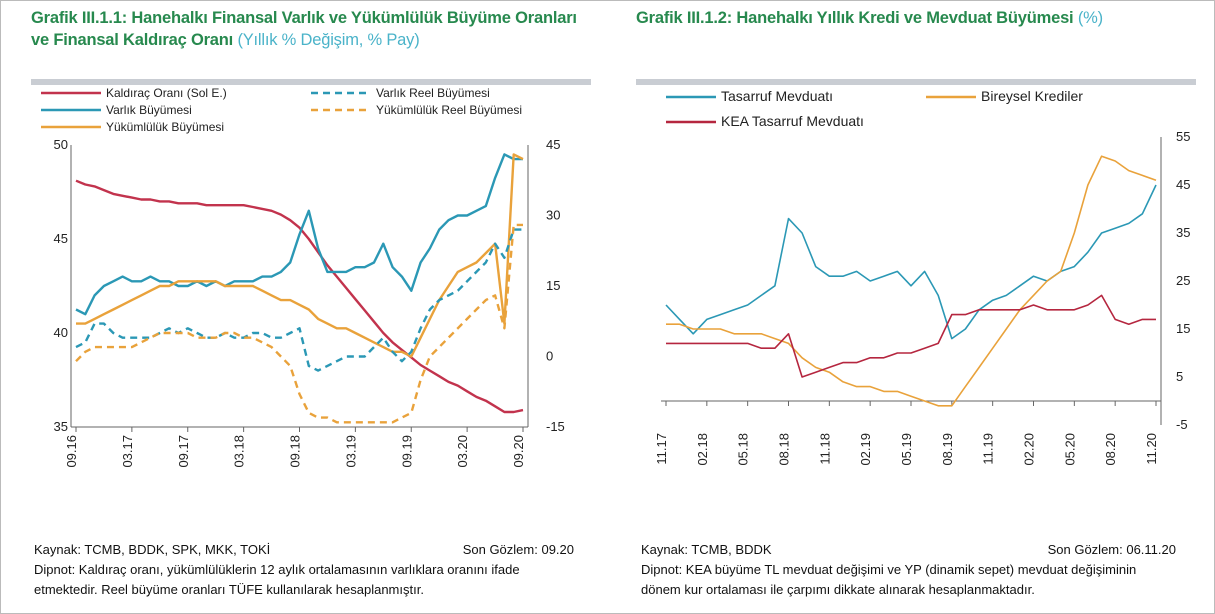 This screenshot has width=1215, height=614. What do you see at coordinates (1111, 549) in the screenshot?
I see `last-observation: Son Gözlem: 06.11.20` at bounding box center [1111, 549].